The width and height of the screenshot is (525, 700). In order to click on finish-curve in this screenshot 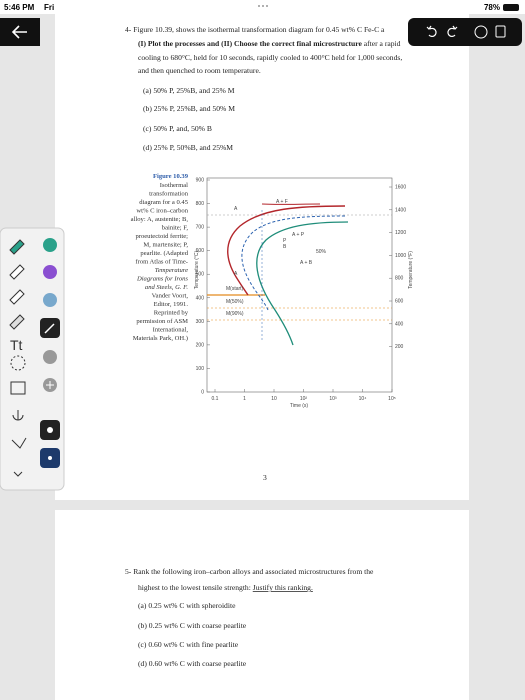, I will do `click(302, 283)`.